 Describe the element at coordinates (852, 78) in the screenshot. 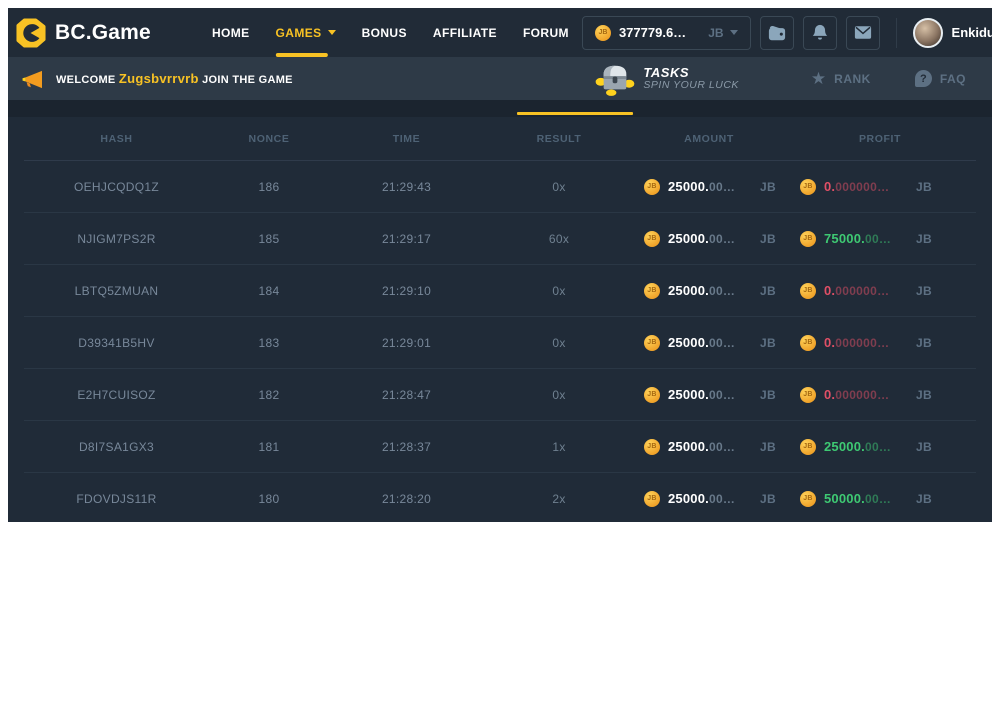

I see `rank-label: RANK` at that location.